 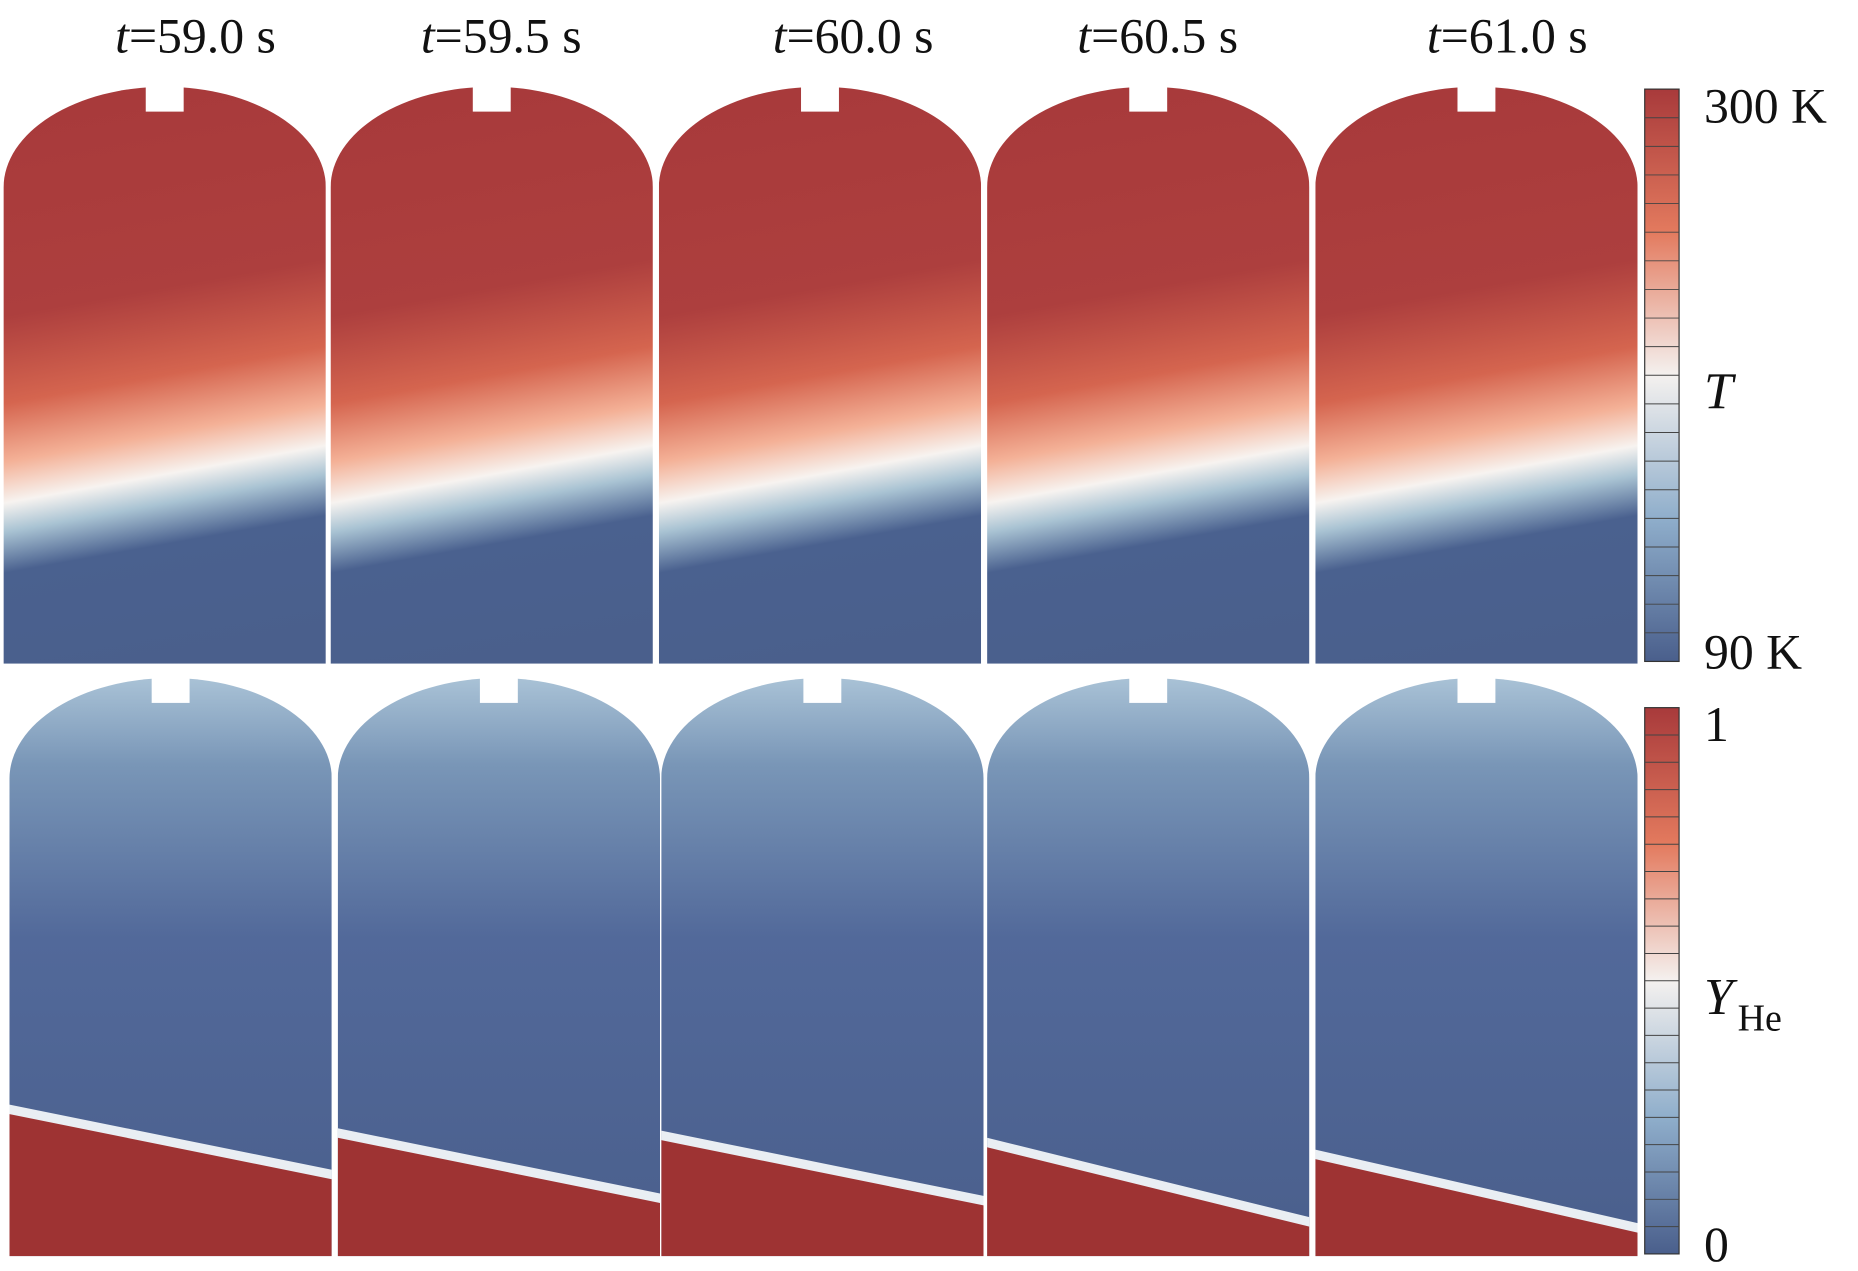 What do you see at coordinates (202, 35) in the screenshot?
I see `time-value: =59.0 s` at bounding box center [202, 35].